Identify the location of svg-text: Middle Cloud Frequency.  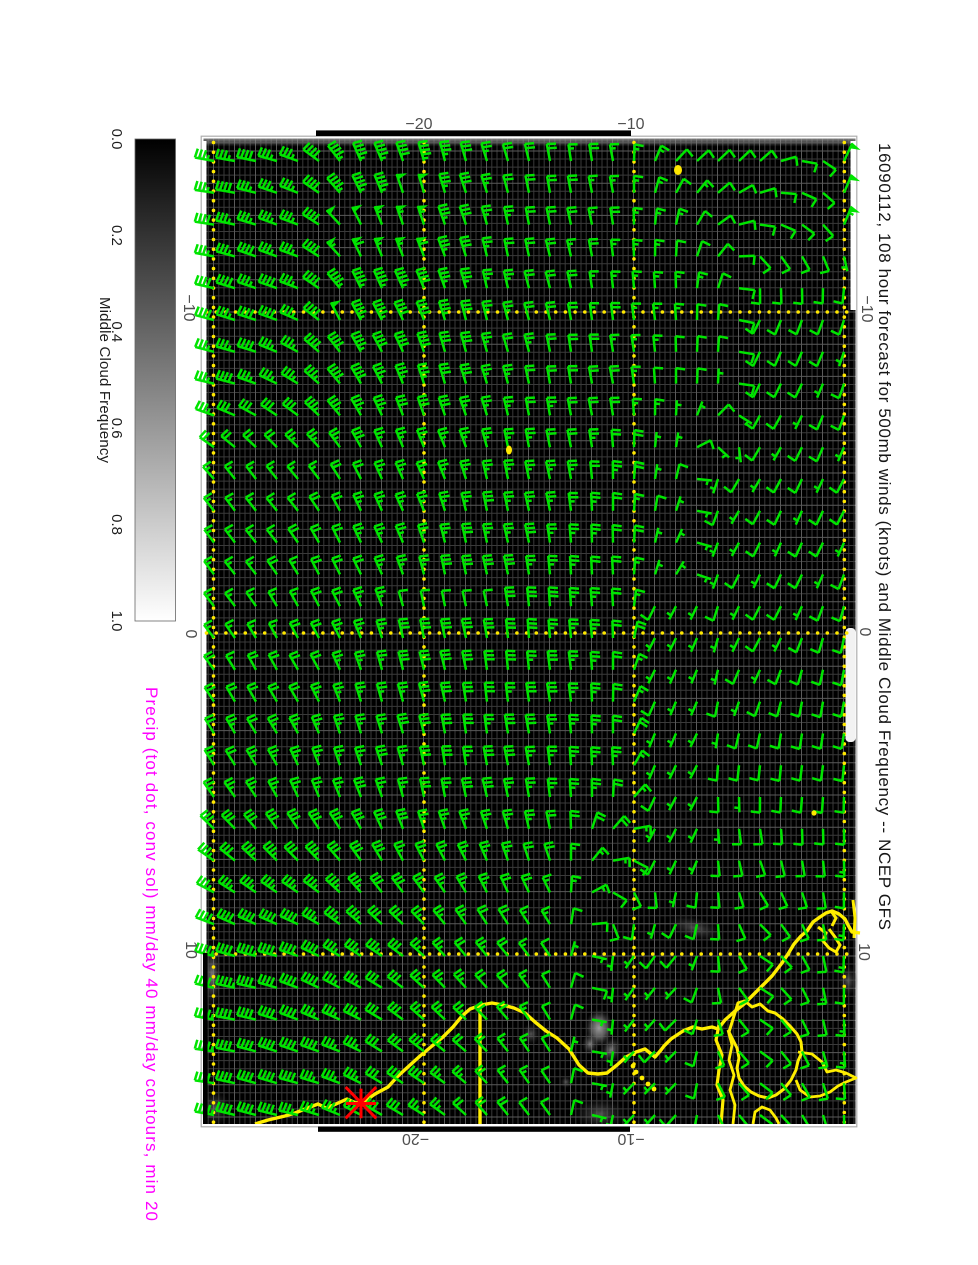
(104, 380).